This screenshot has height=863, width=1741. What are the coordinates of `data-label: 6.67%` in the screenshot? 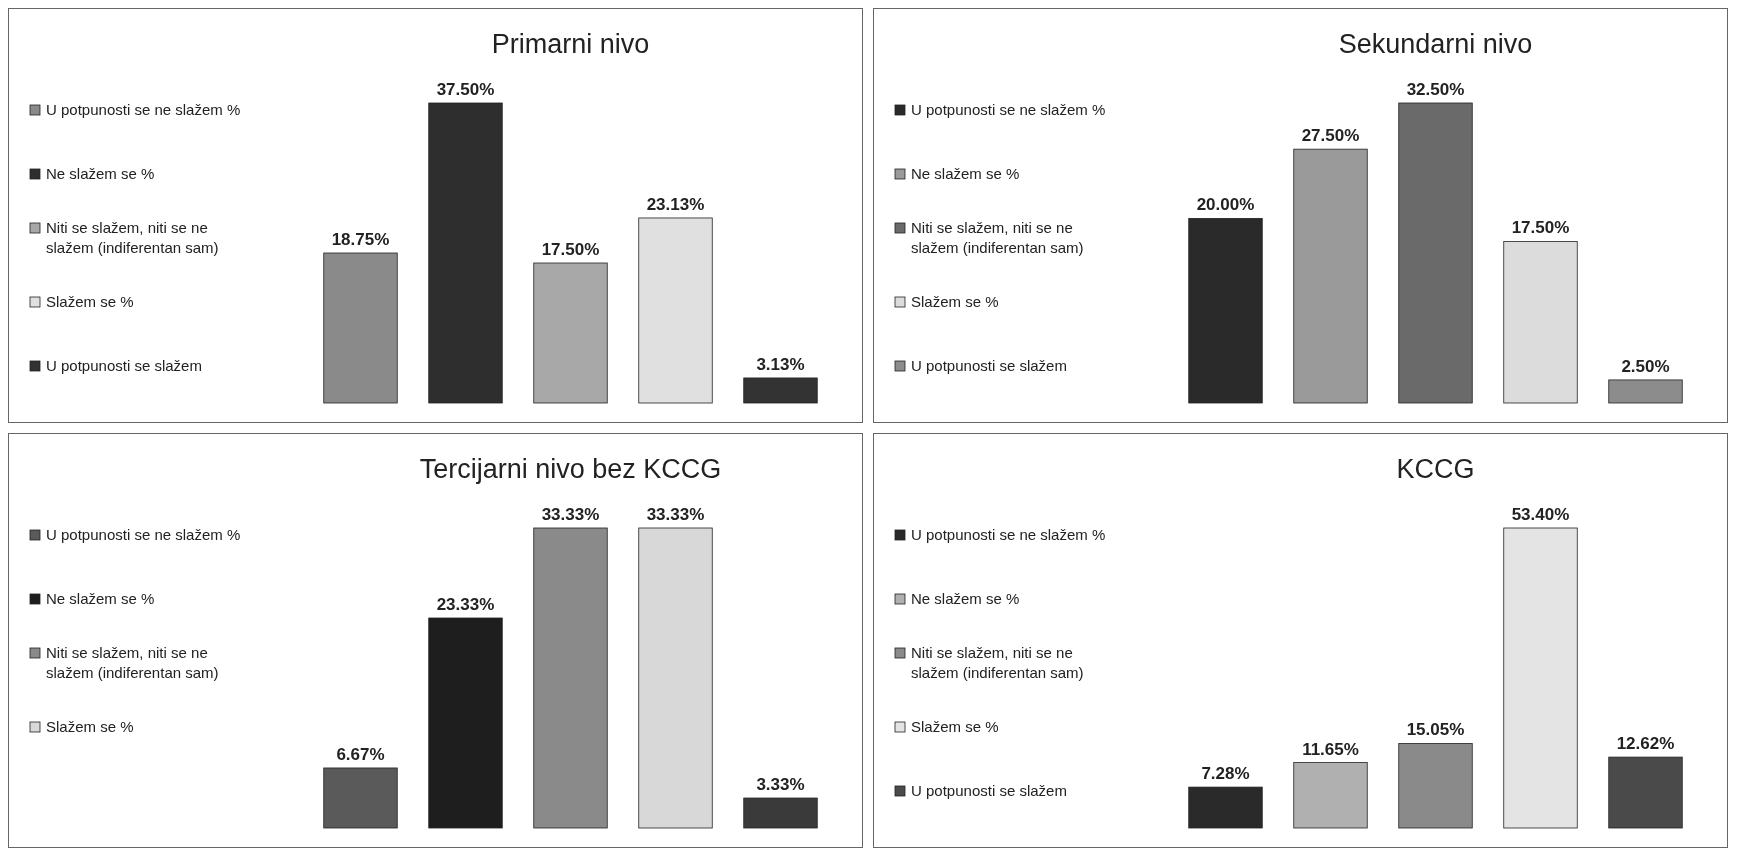 It's located at (360, 754).